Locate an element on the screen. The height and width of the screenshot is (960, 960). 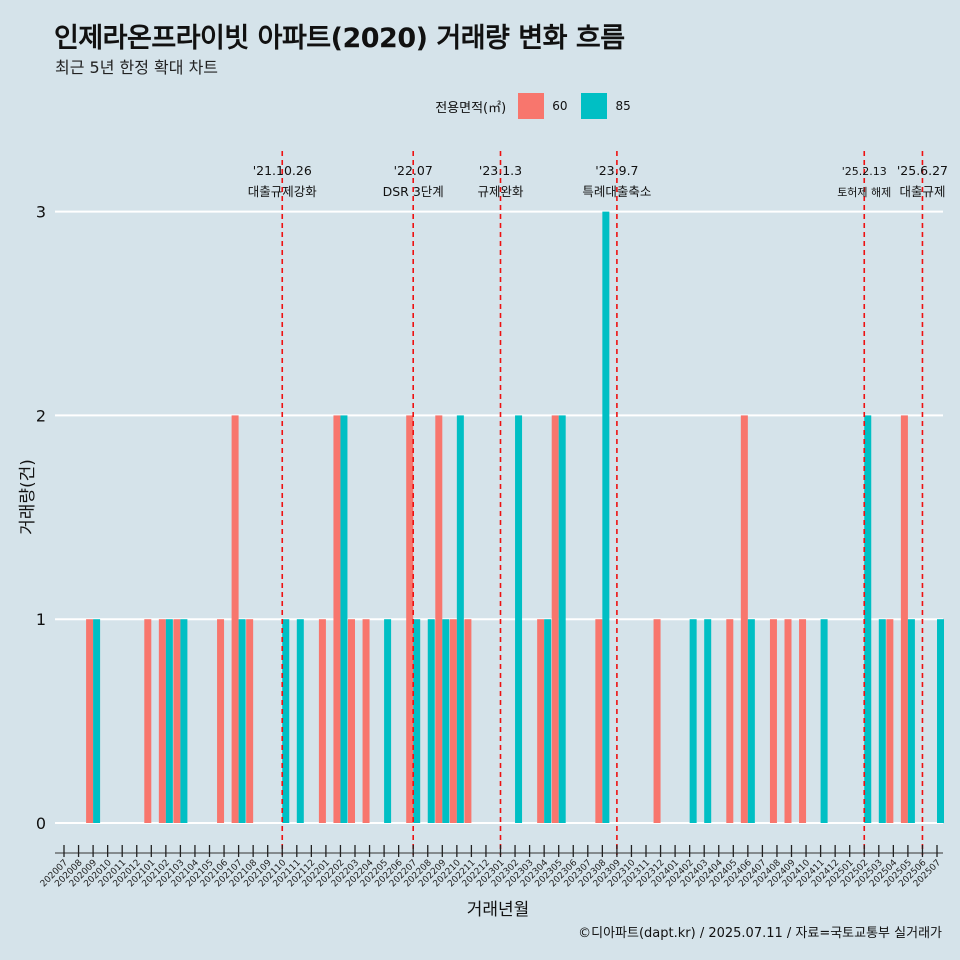
legend-label-60: 60 is located at coordinates (560, 106).